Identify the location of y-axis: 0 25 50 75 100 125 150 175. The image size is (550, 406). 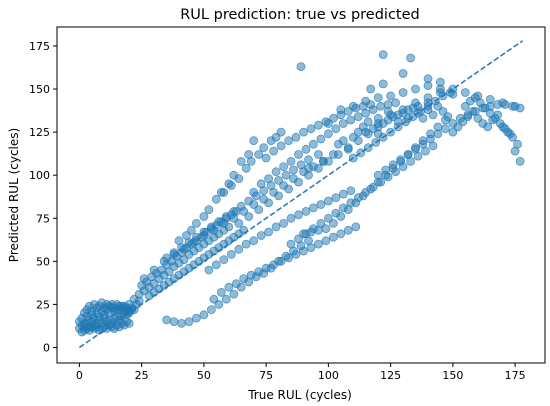
(43, 197).